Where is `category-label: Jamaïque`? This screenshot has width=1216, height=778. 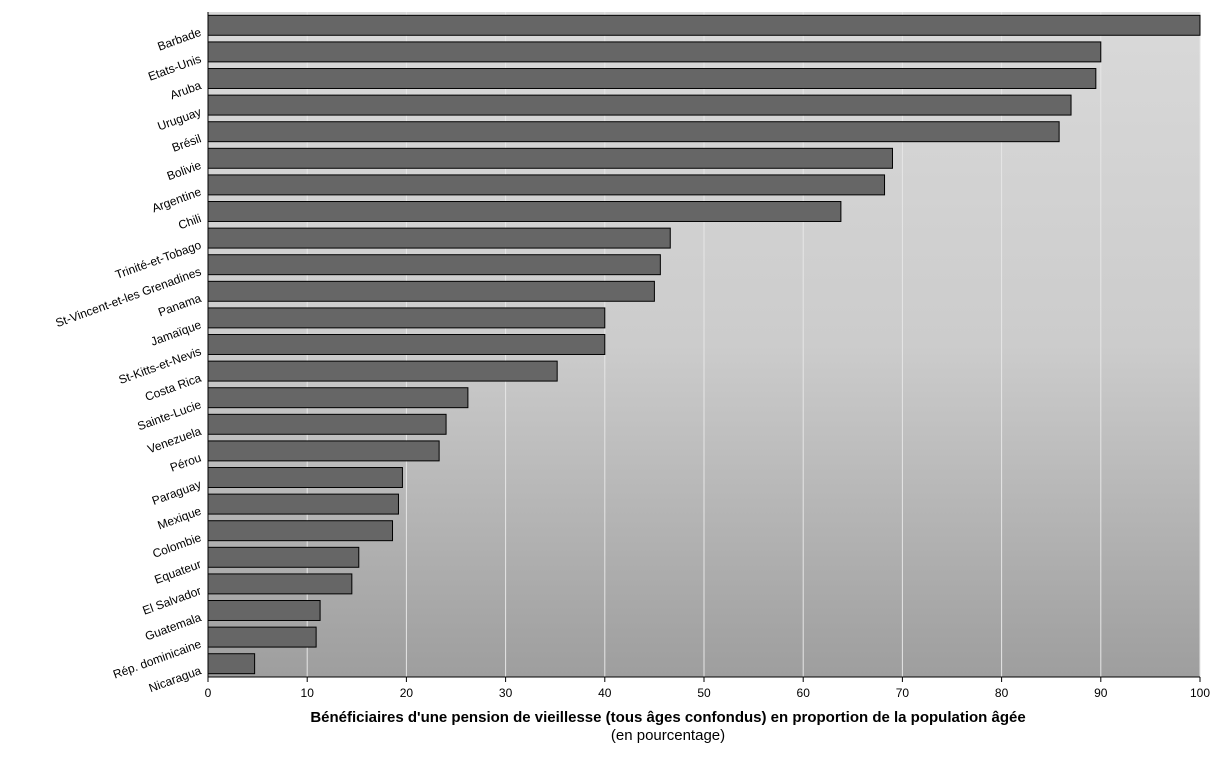 category-label: Jamaïque is located at coordinates (176, 332).